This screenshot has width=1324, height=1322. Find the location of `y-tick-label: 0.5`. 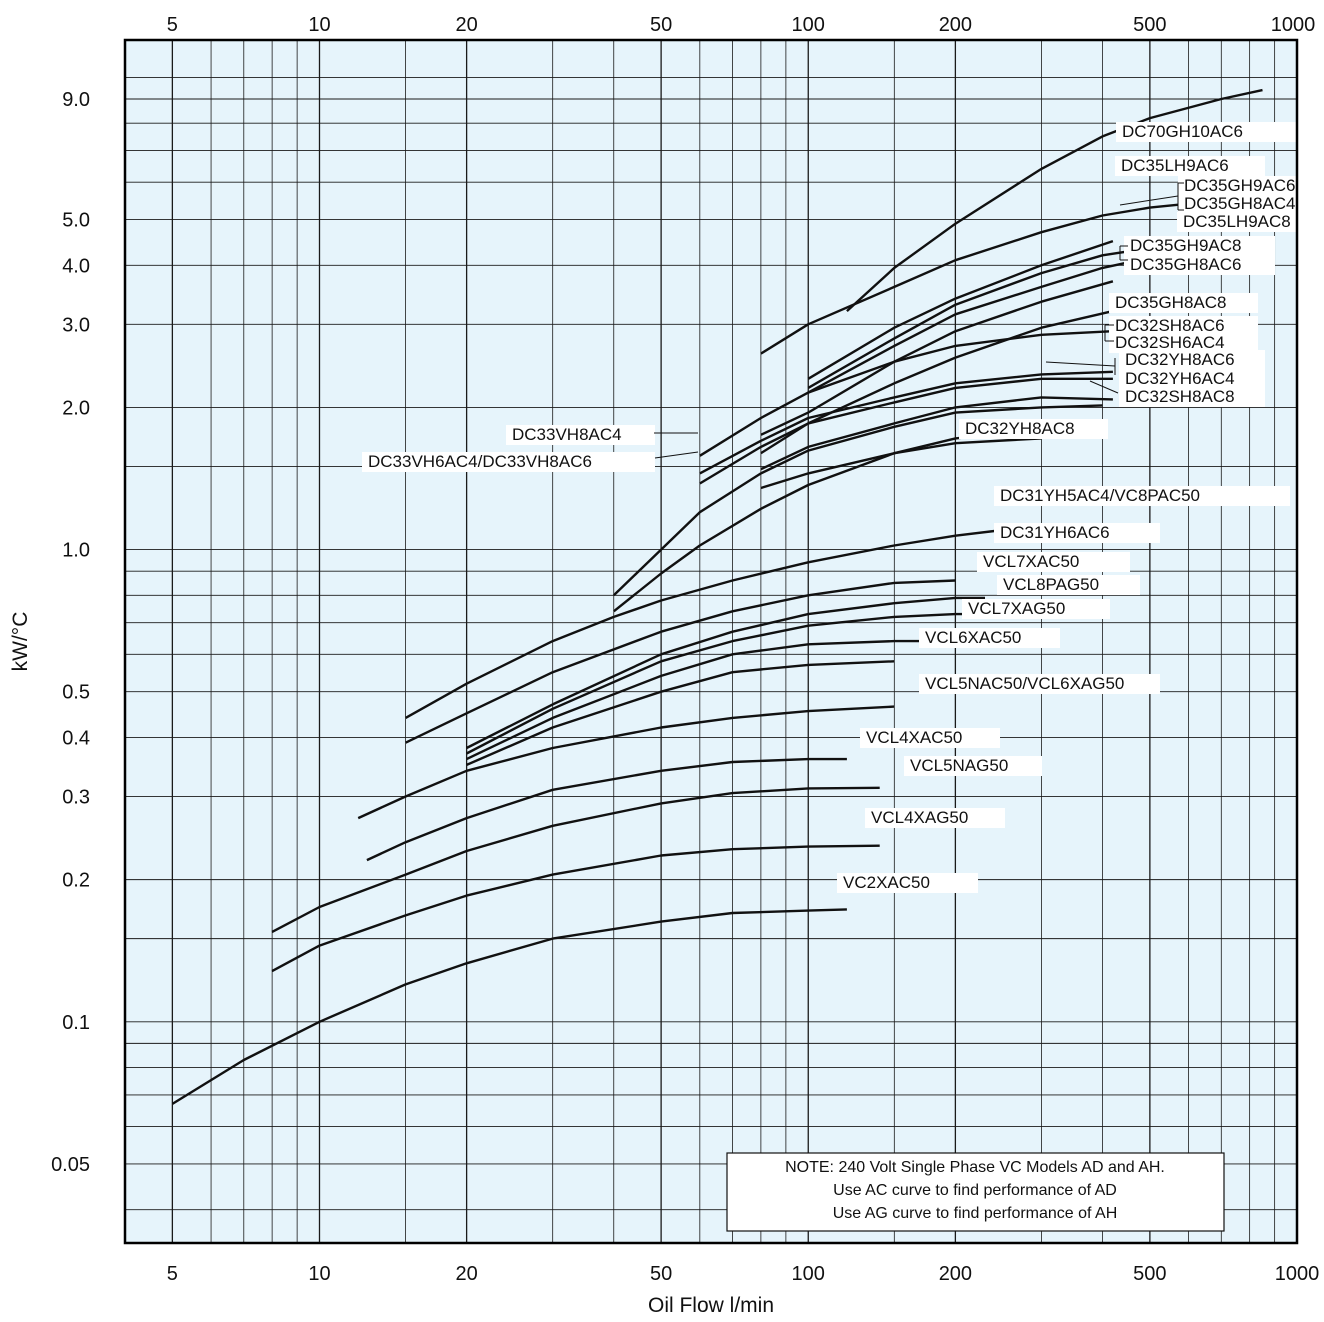

y-tick-label: 0.5 is located at coordinates (76, 693).